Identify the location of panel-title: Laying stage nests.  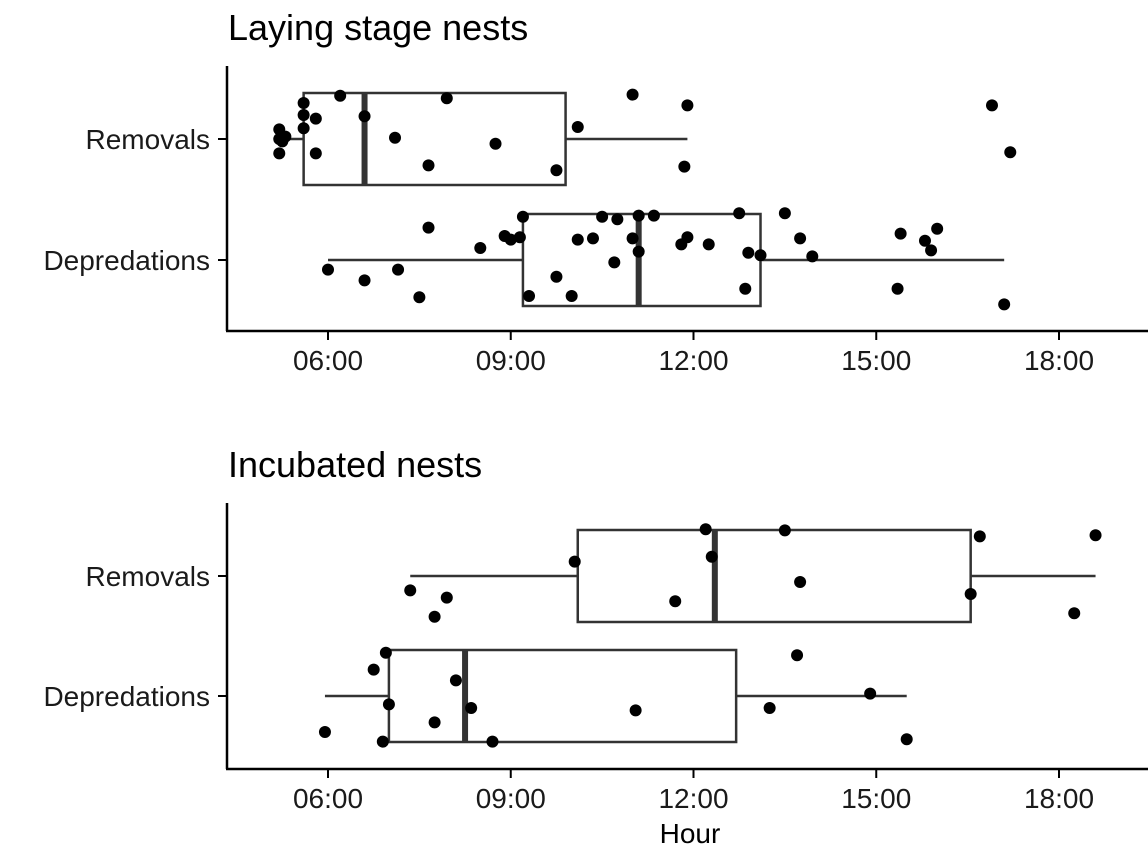
(378, 27).